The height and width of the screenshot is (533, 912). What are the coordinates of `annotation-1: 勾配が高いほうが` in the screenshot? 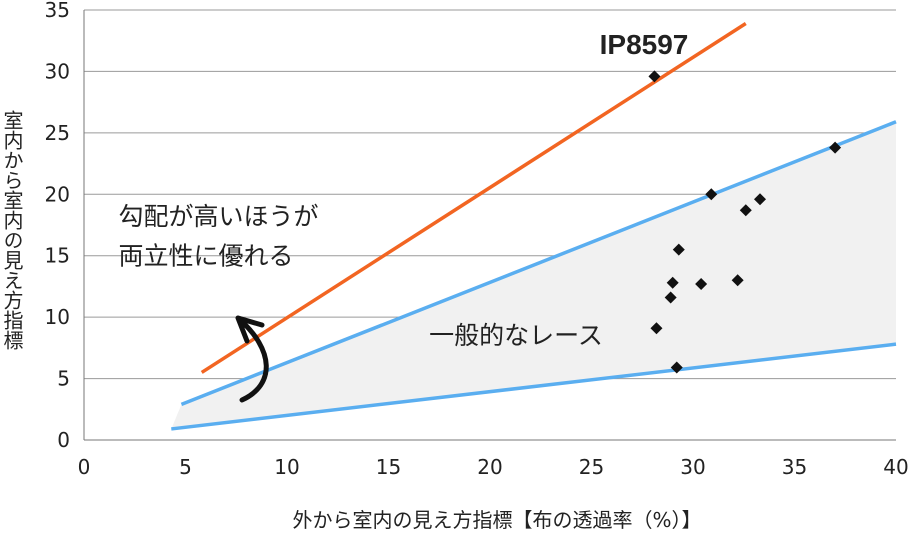 It's located at (219, 216).